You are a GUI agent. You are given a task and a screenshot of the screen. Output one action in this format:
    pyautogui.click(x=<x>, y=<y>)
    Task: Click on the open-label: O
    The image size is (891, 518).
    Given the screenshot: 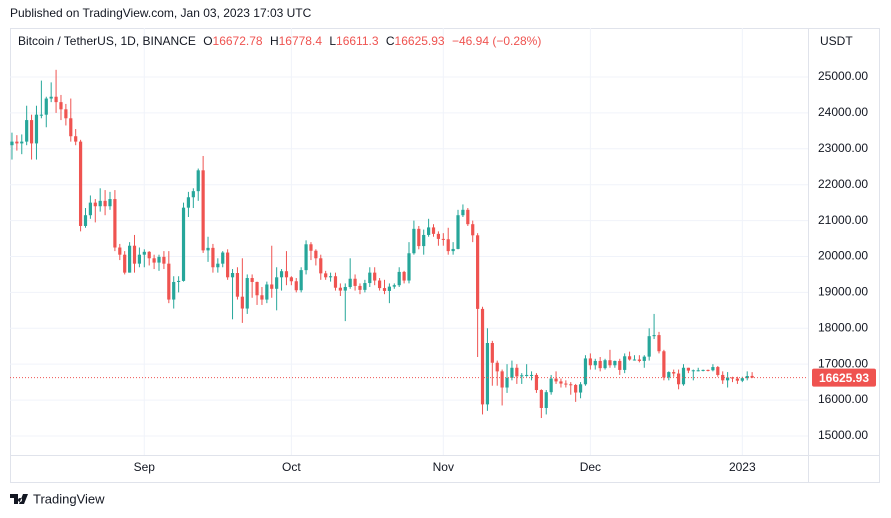 What is the action you would take?
    pyautogui.click(x=207, y=41)
    